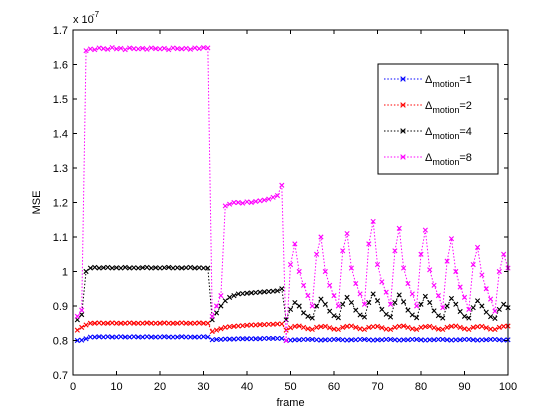 This screenshot has width=560, height=420. Describe the element at coordinates (465, 158) in the screenshot. I see `legend-value: =8` at that location.